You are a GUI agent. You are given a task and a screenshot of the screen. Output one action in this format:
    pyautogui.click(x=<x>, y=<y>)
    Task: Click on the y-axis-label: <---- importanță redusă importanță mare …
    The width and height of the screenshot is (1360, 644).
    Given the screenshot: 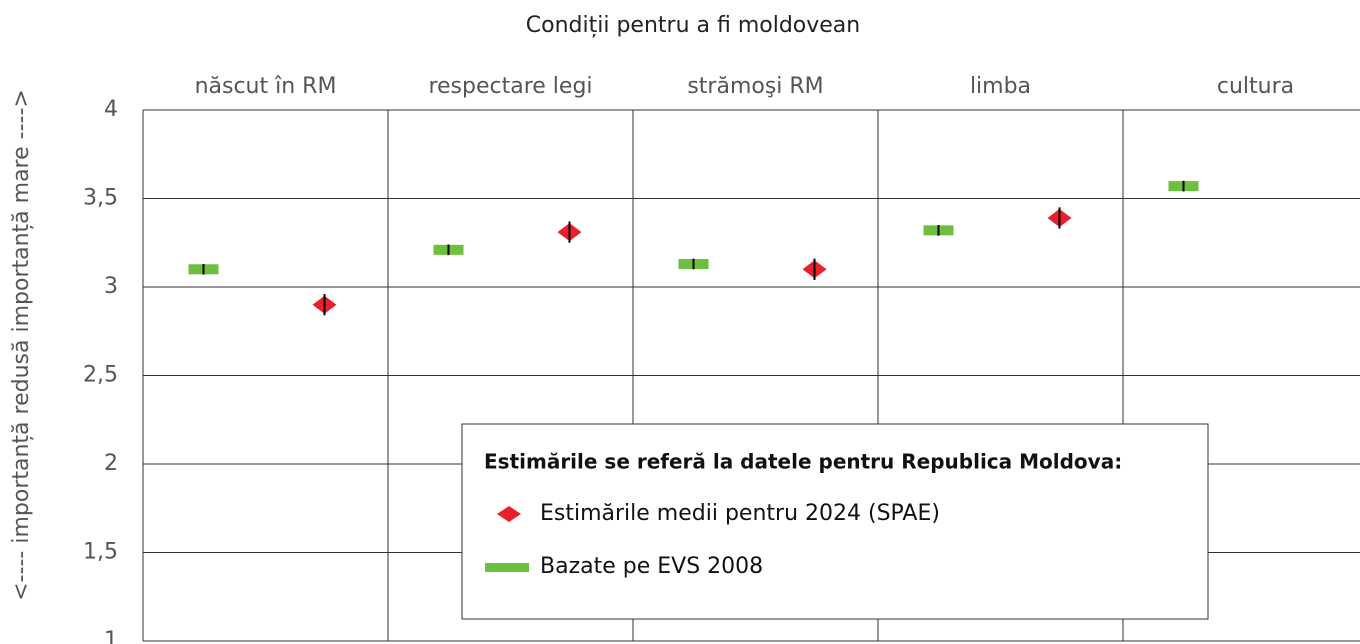 What is the action you would take?
    pyautogui.click(x=21, y=345)
    